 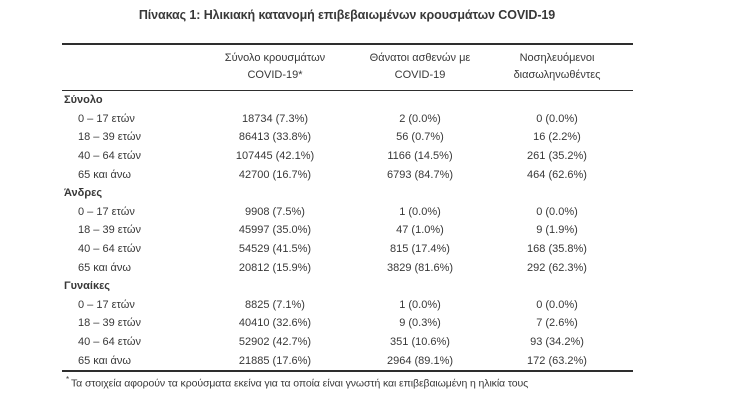 What do you see at coordinates (275, 137) in the screenshot?
I see `cases-cell: 86413 (33.8%)` at bounding box center [275, 137].